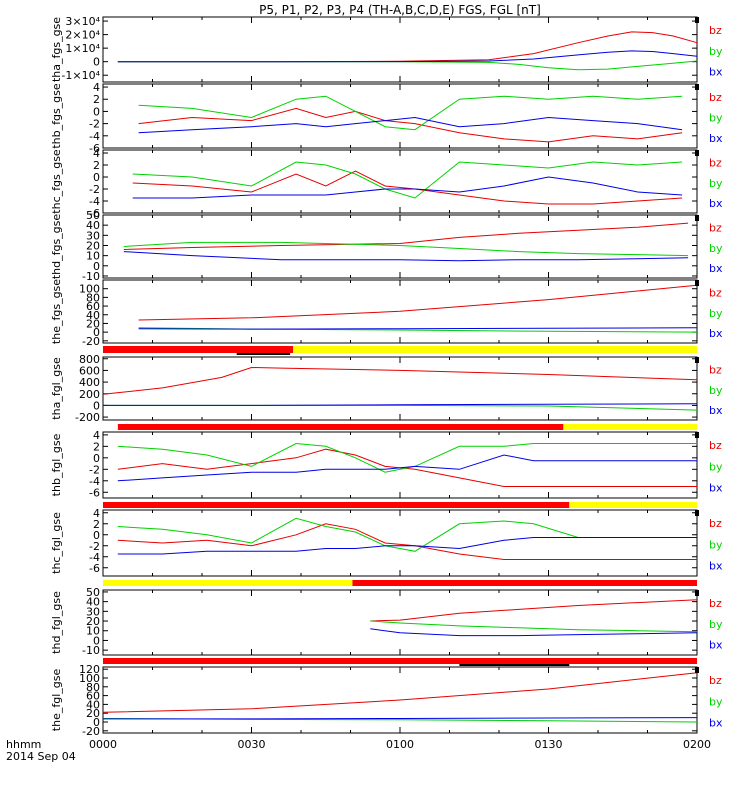  Describe the element at coordinates (56, 543) in the screenshot. I see `panel-ylabel: thc_fgl_gse` at that location.